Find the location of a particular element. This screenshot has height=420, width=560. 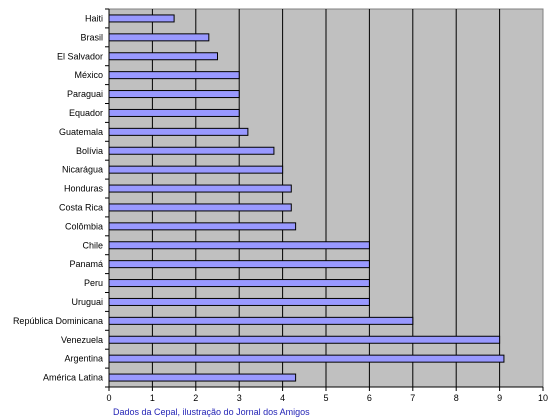

x-tick-labels: 0 1 2 3 4 5 6 7 8 9 10 is located at coordinates (327, 398).